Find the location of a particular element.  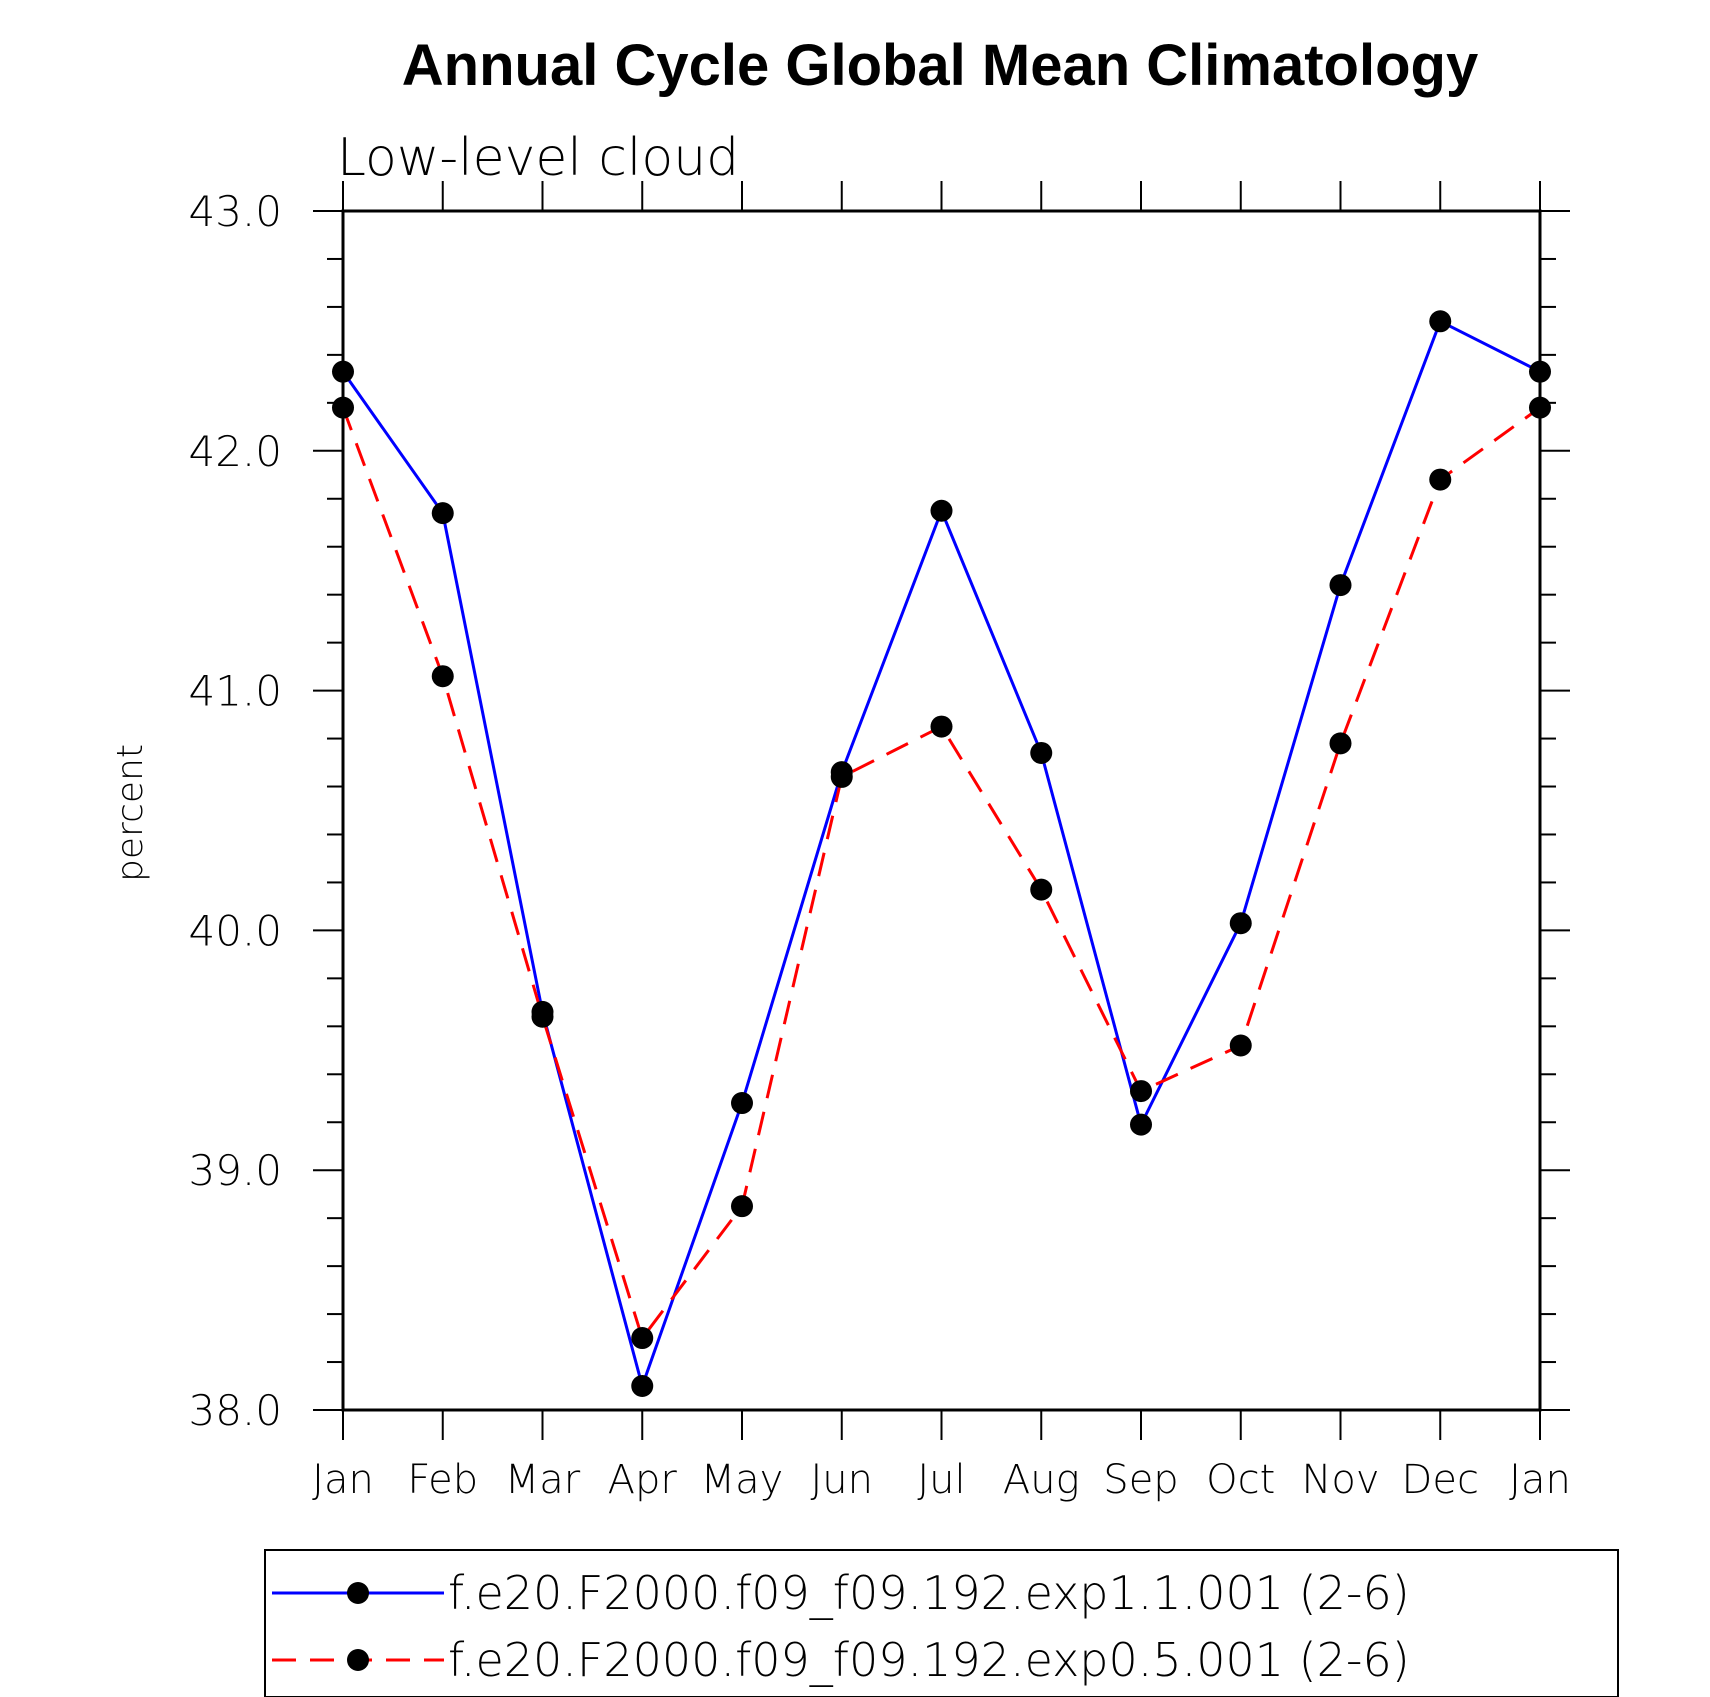

x-tick-label: Jun is located at coordinates (842, 1480).